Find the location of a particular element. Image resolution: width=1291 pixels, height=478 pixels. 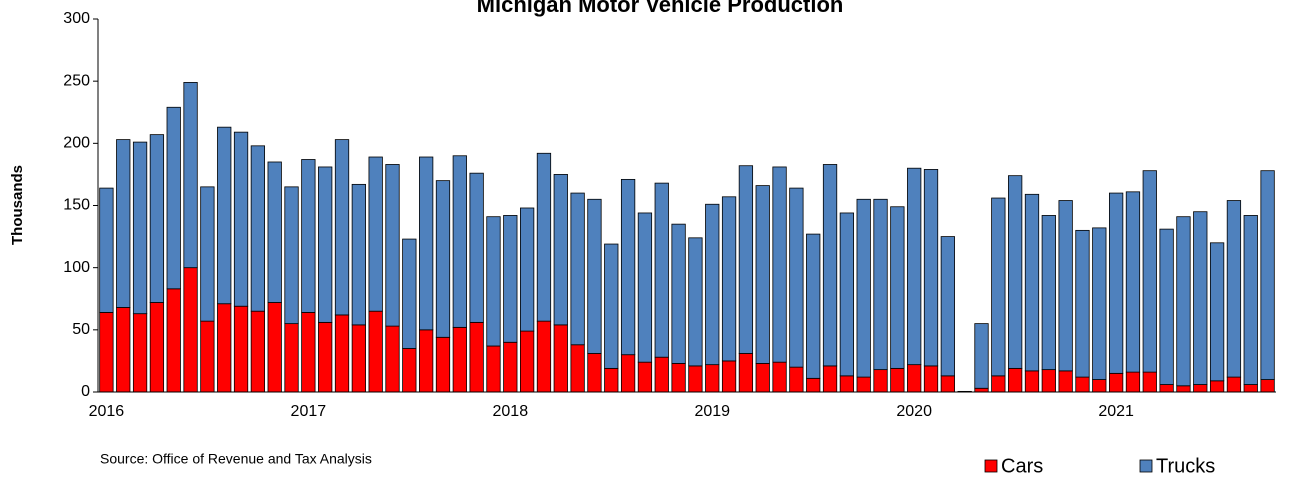

x-tick-label: 2018 is located at coordinates (511, 411).